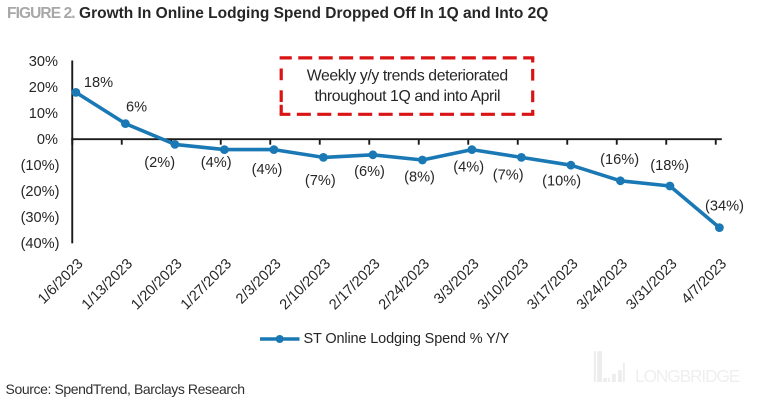 The image size is (757, 400). I want to click on svg-text: 0%, so click(47, 140).